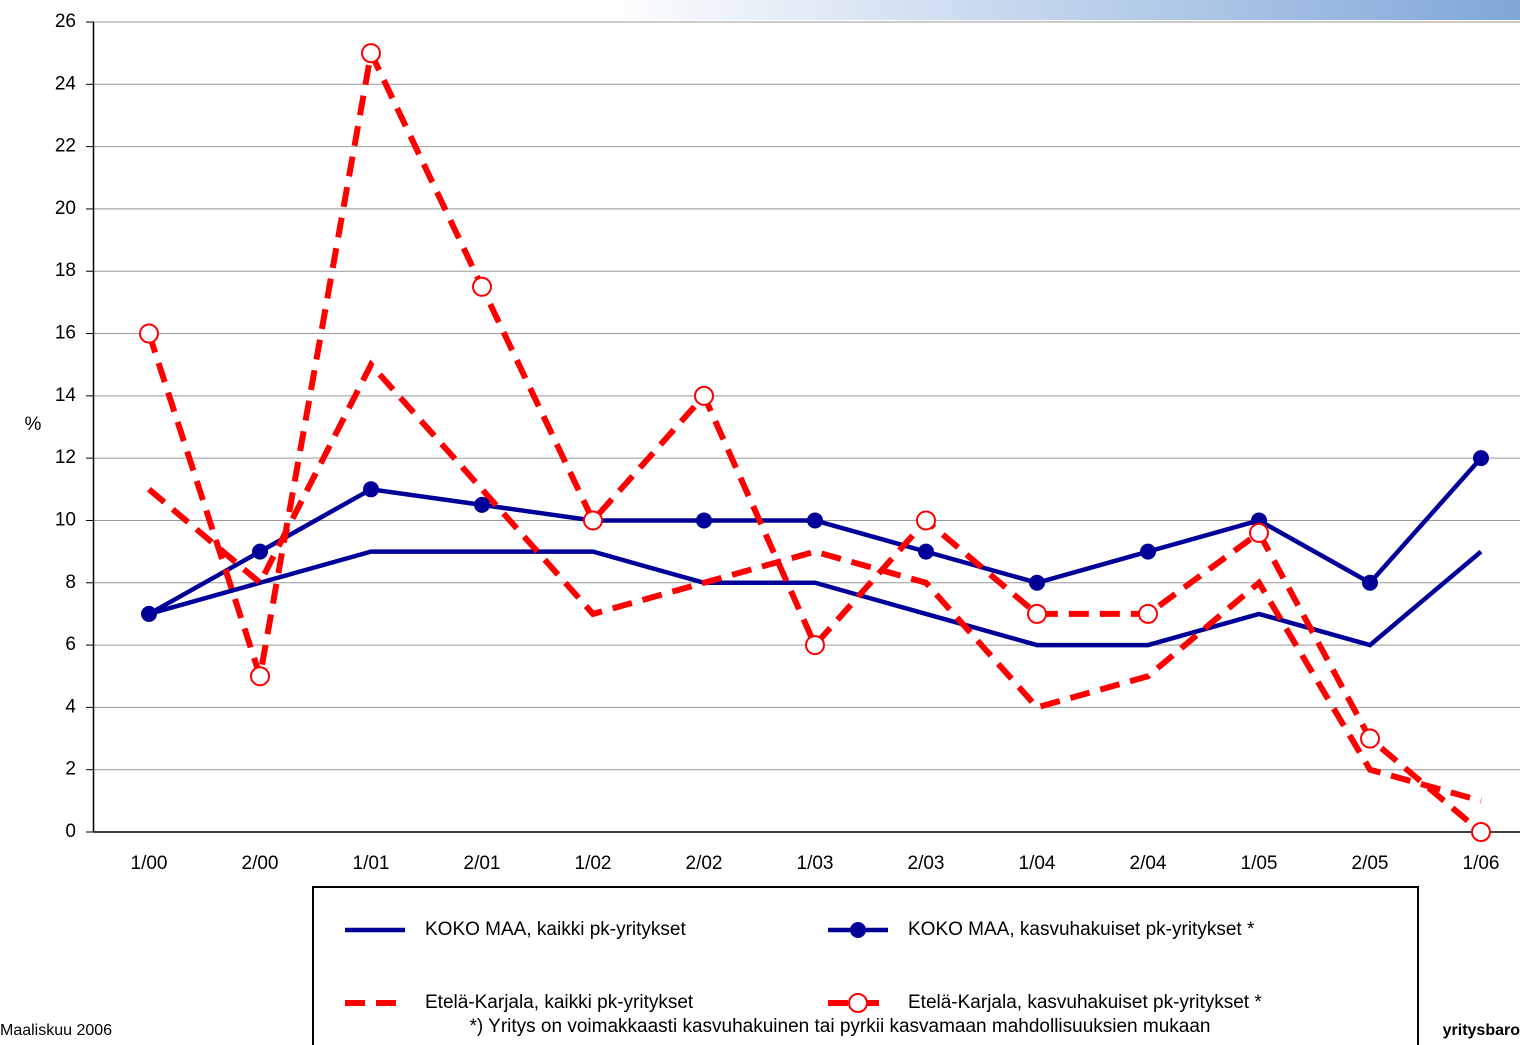 Image resolution: width=1520 pixels, height=1045 pixels. Describe the element at coordinates (704, 863) in the screenshot. I see `x-tick-label: 2/02` at that location.